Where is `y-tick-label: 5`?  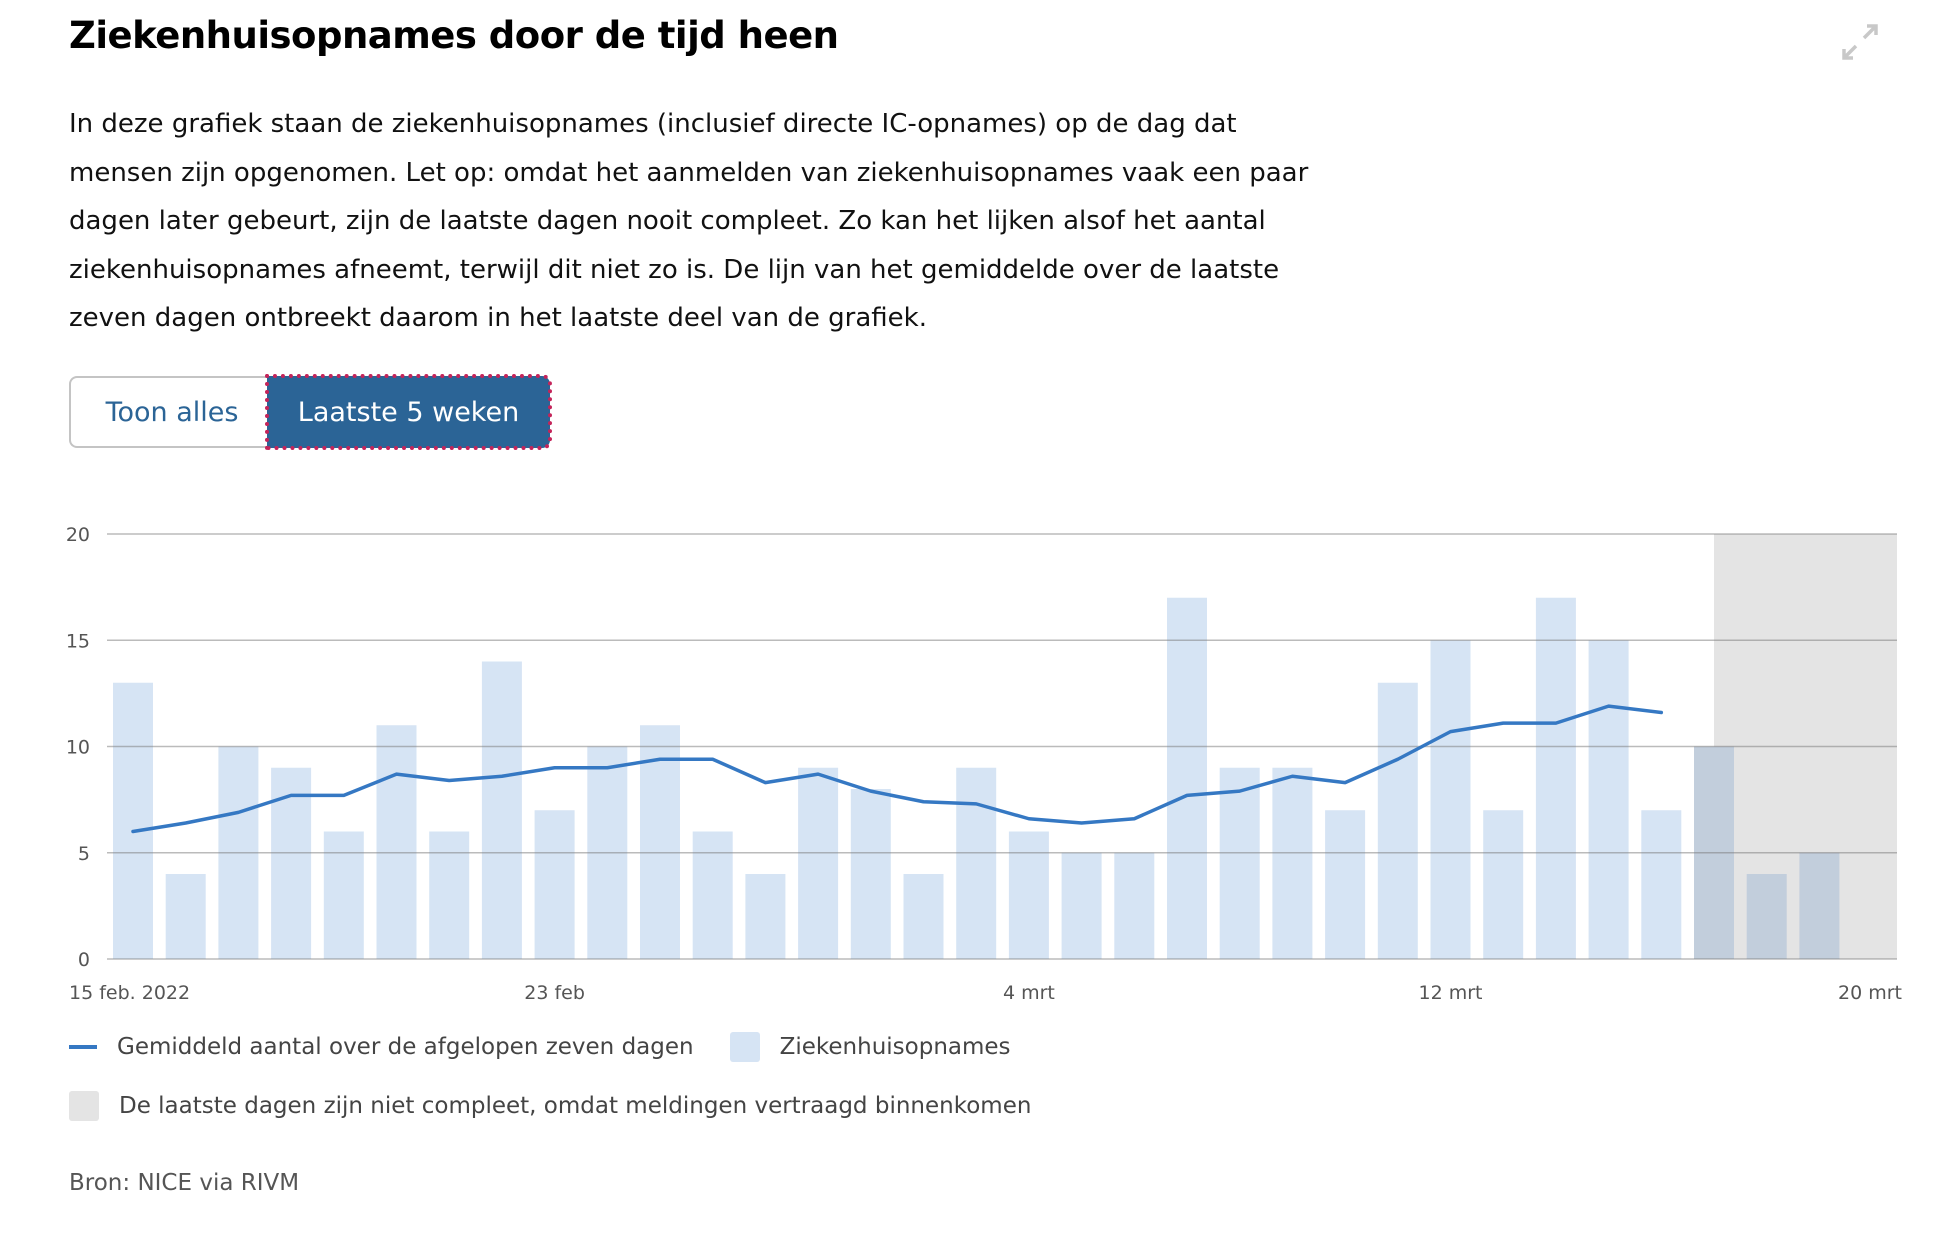 y-tick-label: 5 is located at coordinates (84, 854).